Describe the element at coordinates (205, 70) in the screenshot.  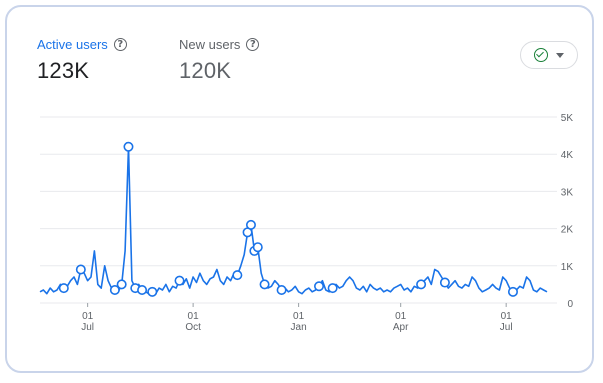
I see `new-users-value: 120K` at that location.